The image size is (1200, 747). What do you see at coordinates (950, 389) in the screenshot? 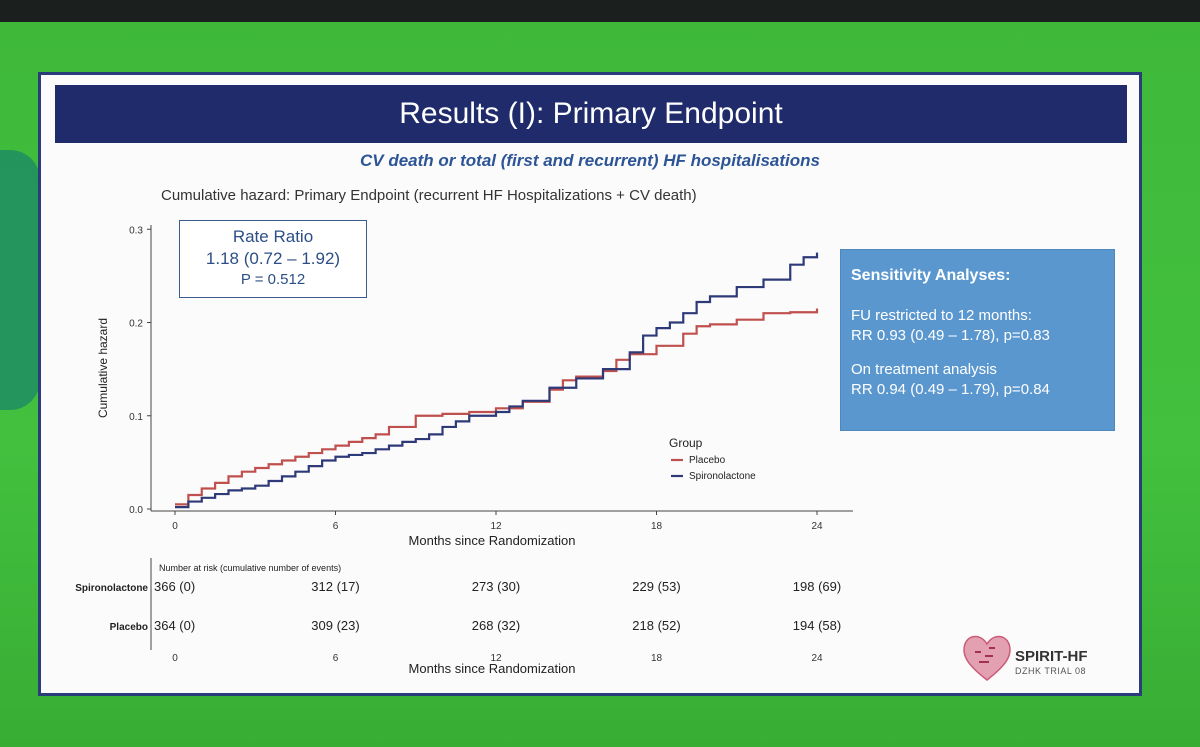
I see `sensitivity-item2-value: RR 0.94 (0.49 – 1.79), p=0.84` at bounding box center [950, 389].